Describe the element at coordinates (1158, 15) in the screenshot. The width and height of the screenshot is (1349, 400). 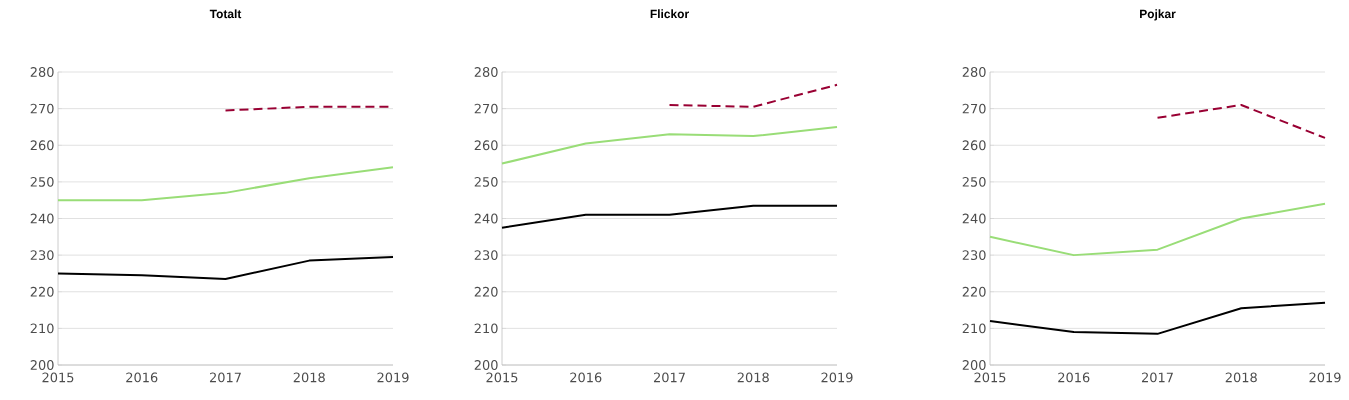
I see `chart-title: Pojkar` at that location.